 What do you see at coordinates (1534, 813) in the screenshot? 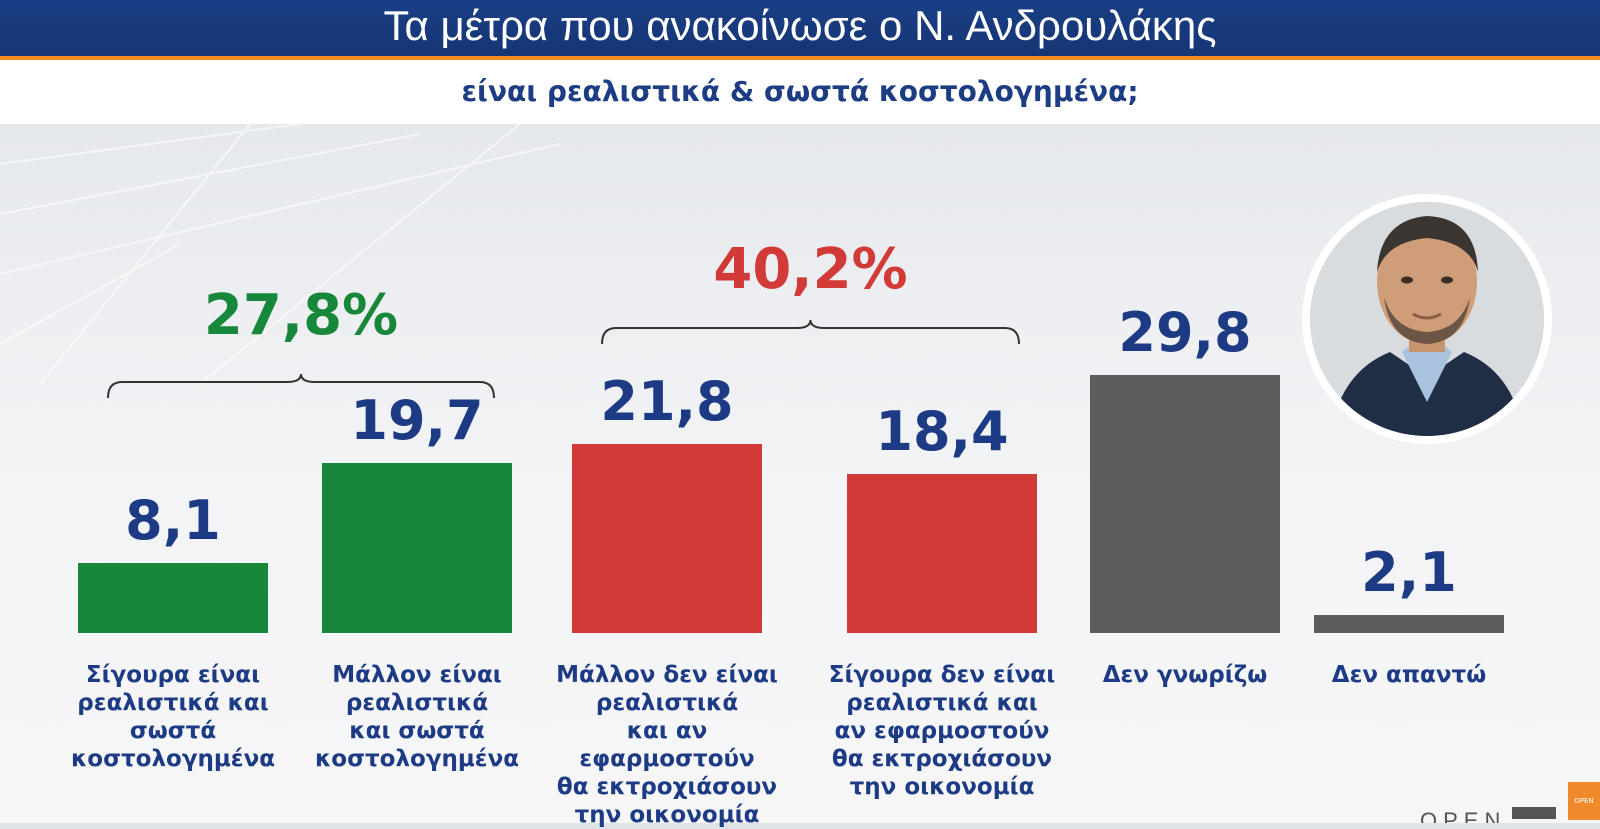
I see `channel-logo-stripe` at bounding box center [1534, 813].